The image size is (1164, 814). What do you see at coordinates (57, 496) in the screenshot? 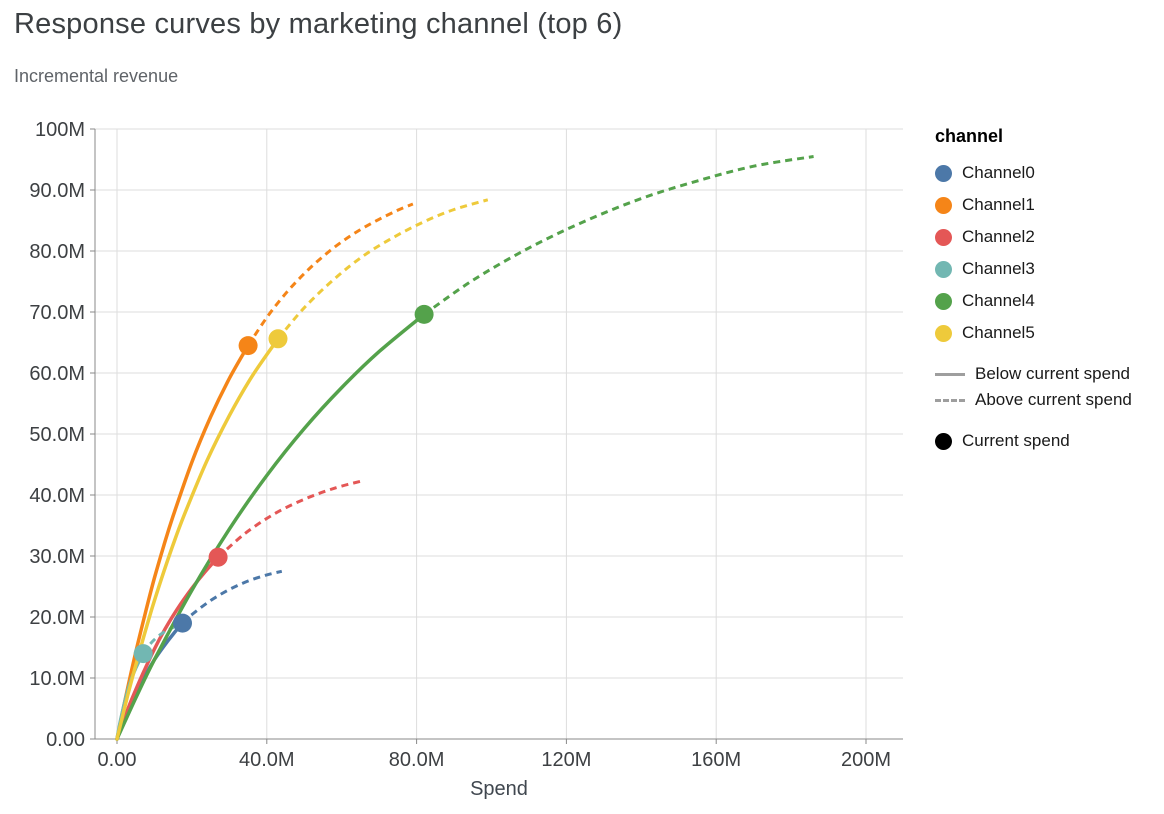
I see `y-tick-label: 40.0M` at bounding box center [57, 496].